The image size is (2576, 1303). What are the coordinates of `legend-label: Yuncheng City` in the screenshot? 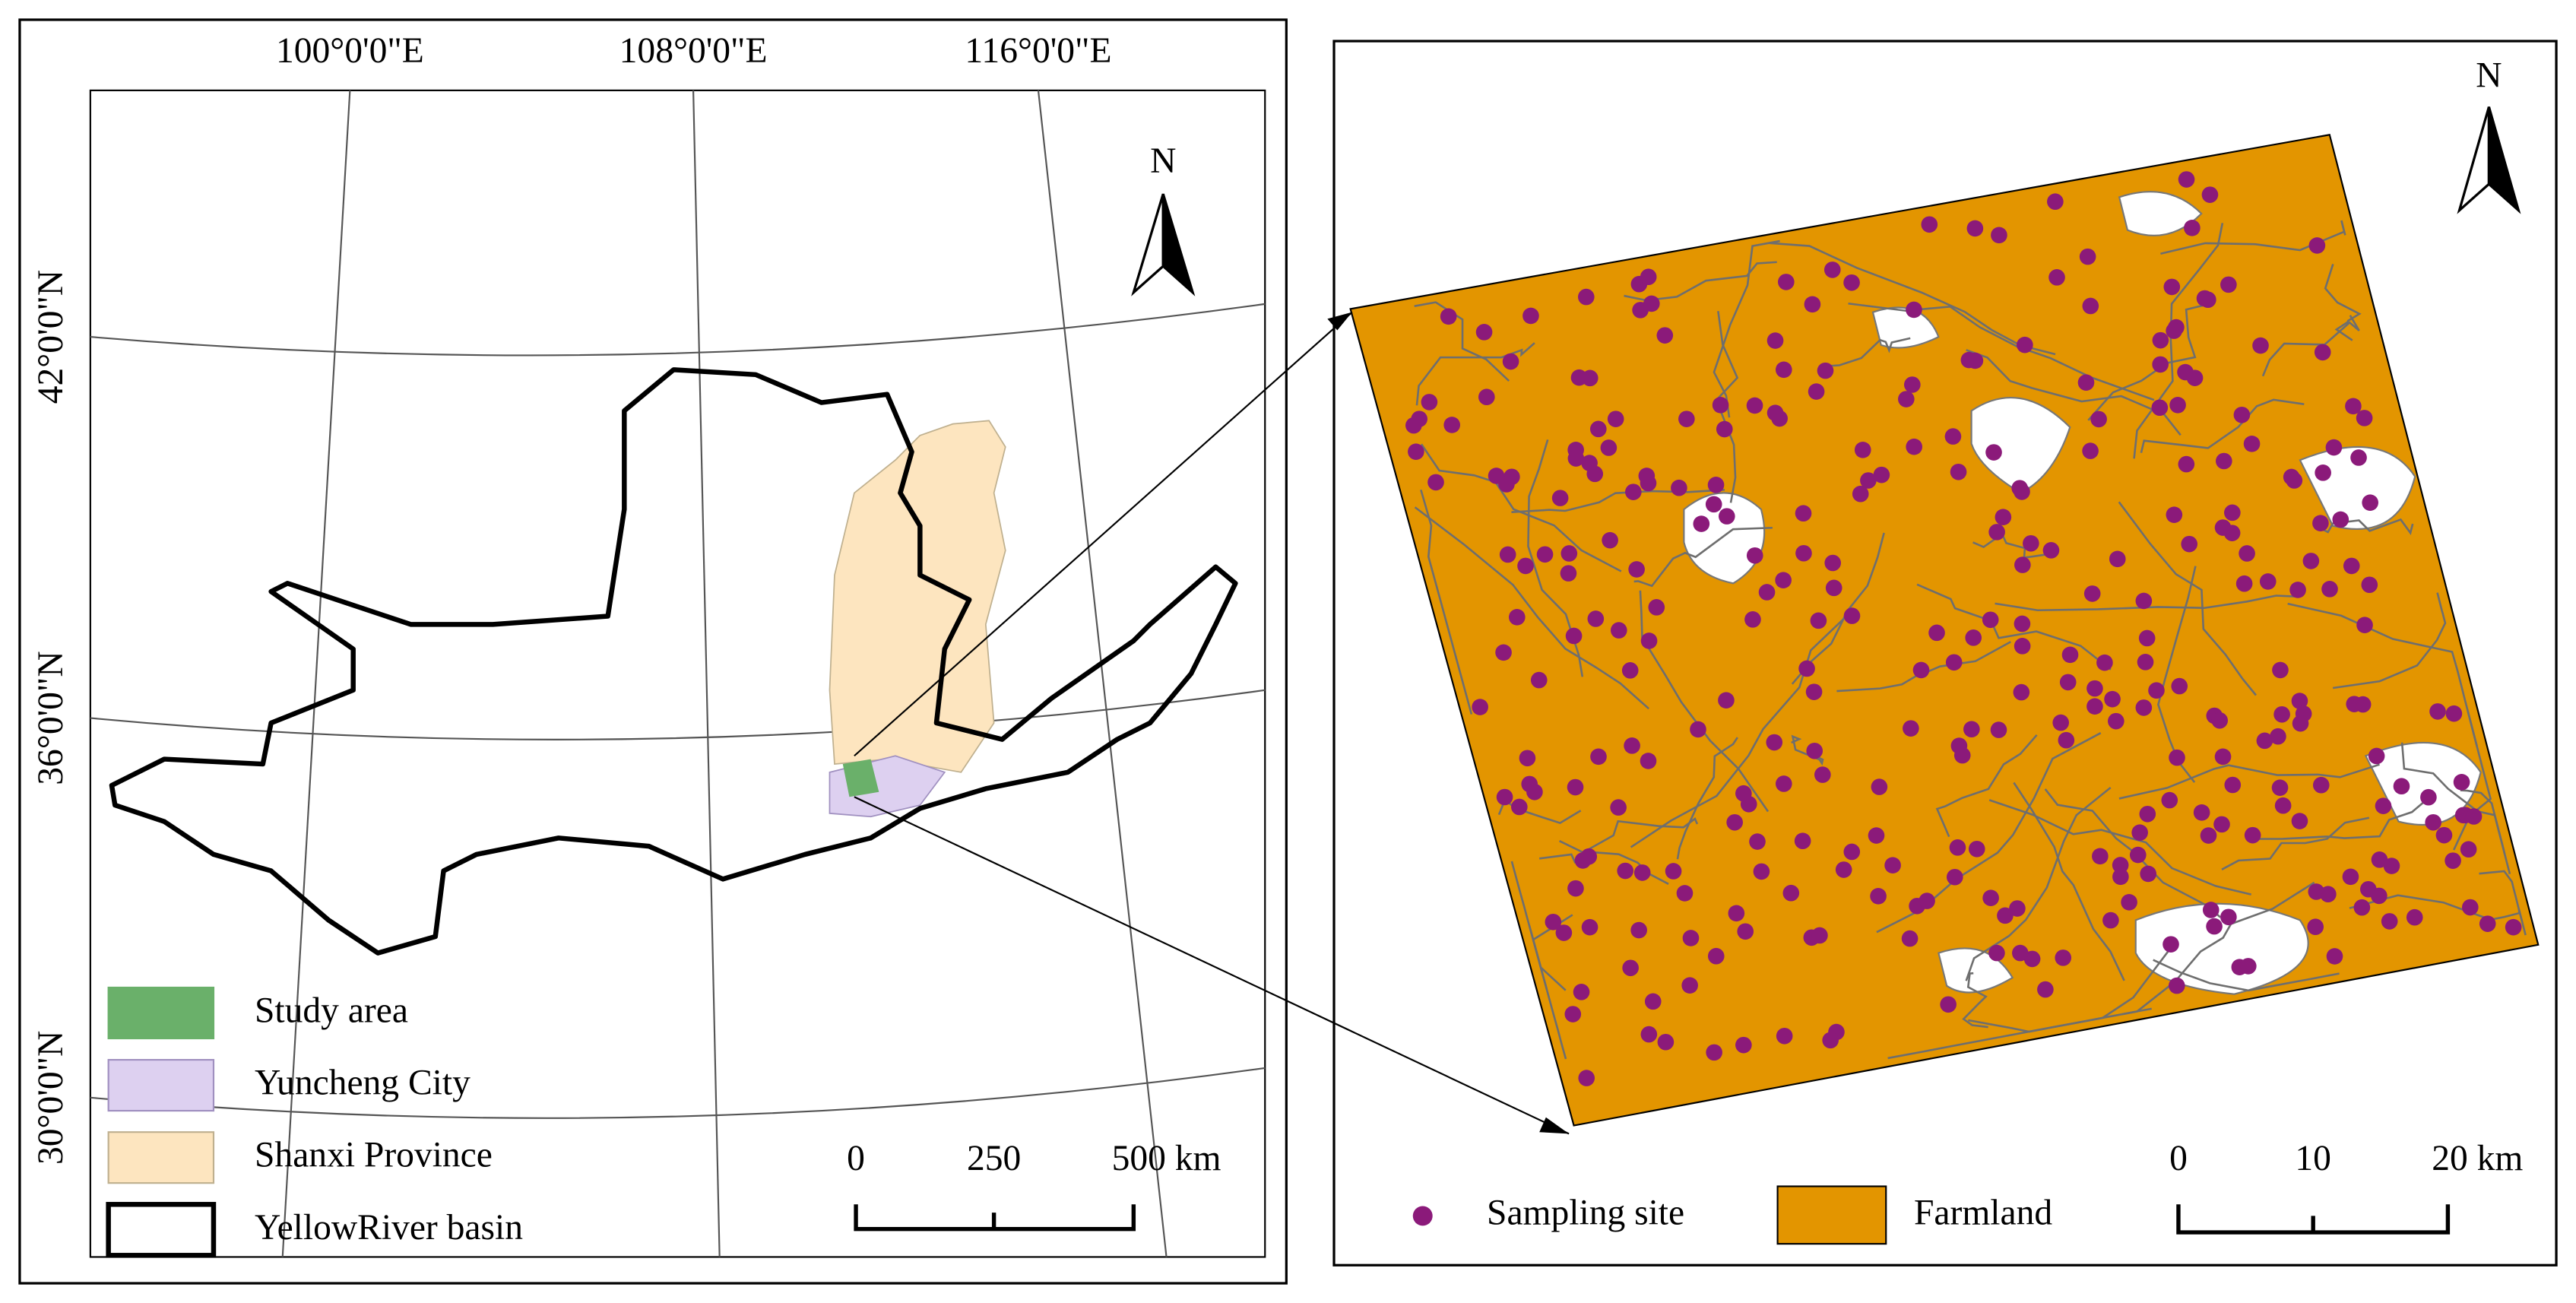 It's located at (363, 1083).